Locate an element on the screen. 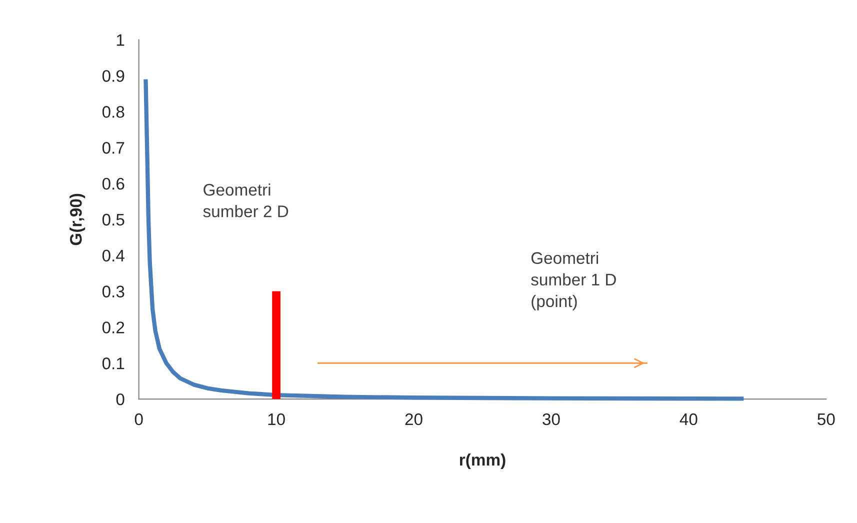 This screenshot has width=857, height=523. y-tick-label: 0.9 is located at coordinates (113, 76).